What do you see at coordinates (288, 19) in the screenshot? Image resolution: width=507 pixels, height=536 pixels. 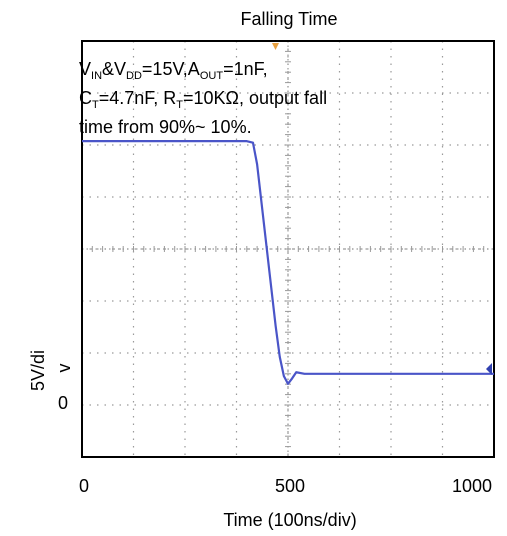 I see `chart-title: Falling Time` at bounding box center [288, 19].